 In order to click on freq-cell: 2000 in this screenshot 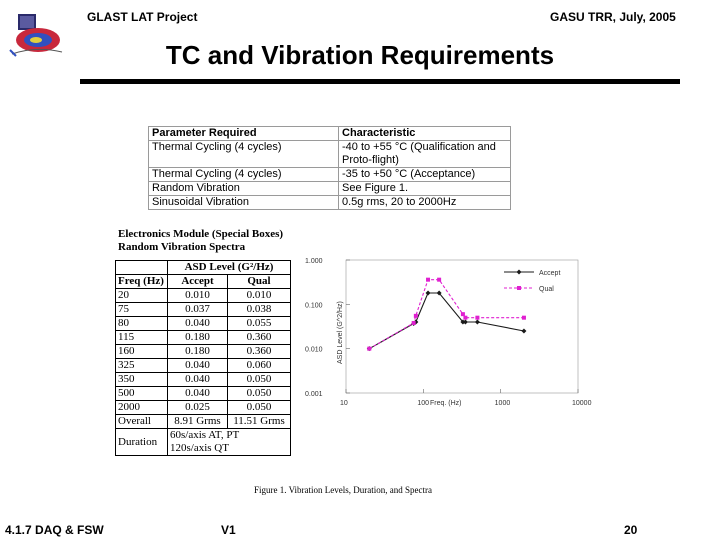, I will do `click(141, 407)`.